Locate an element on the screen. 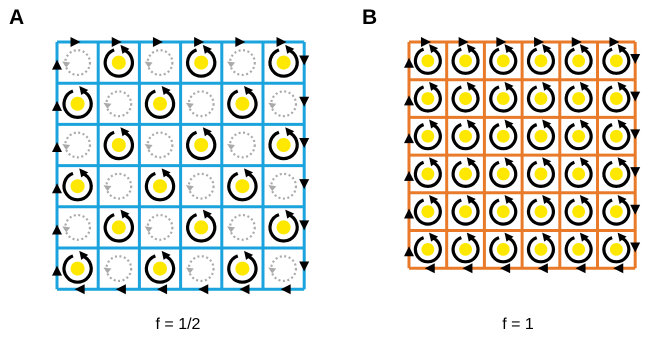  panel-b-label: B is located at coordinates (370, 17).